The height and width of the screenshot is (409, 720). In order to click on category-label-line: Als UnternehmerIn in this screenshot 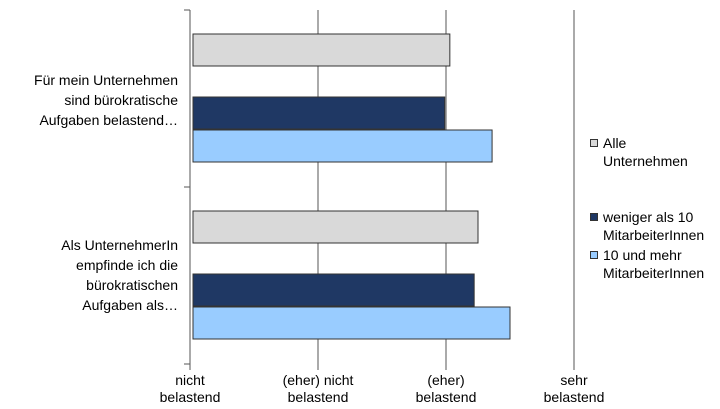, I will do `click(119, 245)`.